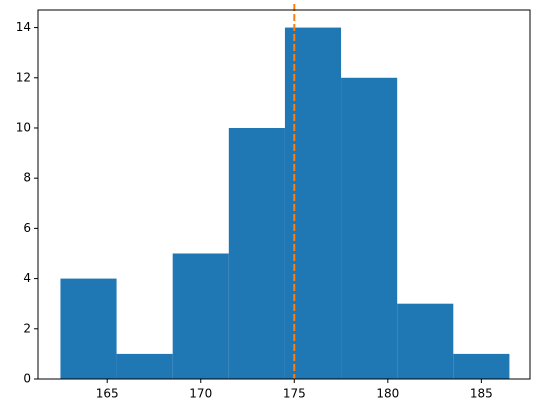 This screenshot has width=543, height=413. Describe the element at coordinates (387, 394) in the screenshot. I see `x-tick-label: 180` at that location.